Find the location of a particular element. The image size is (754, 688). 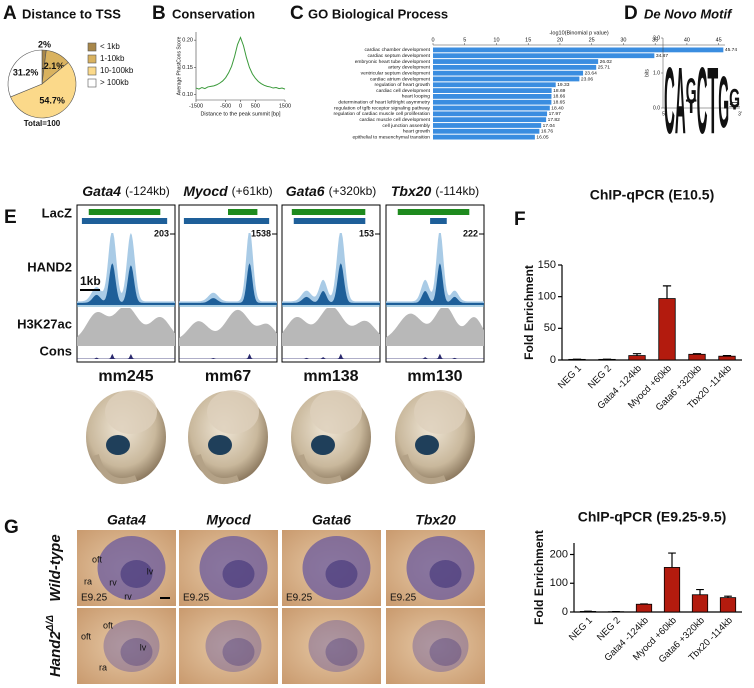

x-tick-label: 30 is located at coordinates (623, 40).